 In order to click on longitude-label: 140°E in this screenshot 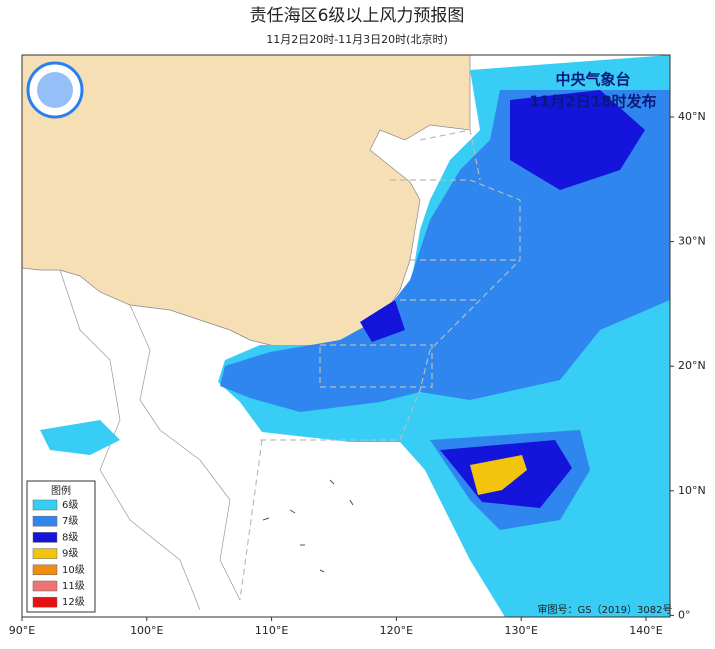, I will do `click(645, 630)`.